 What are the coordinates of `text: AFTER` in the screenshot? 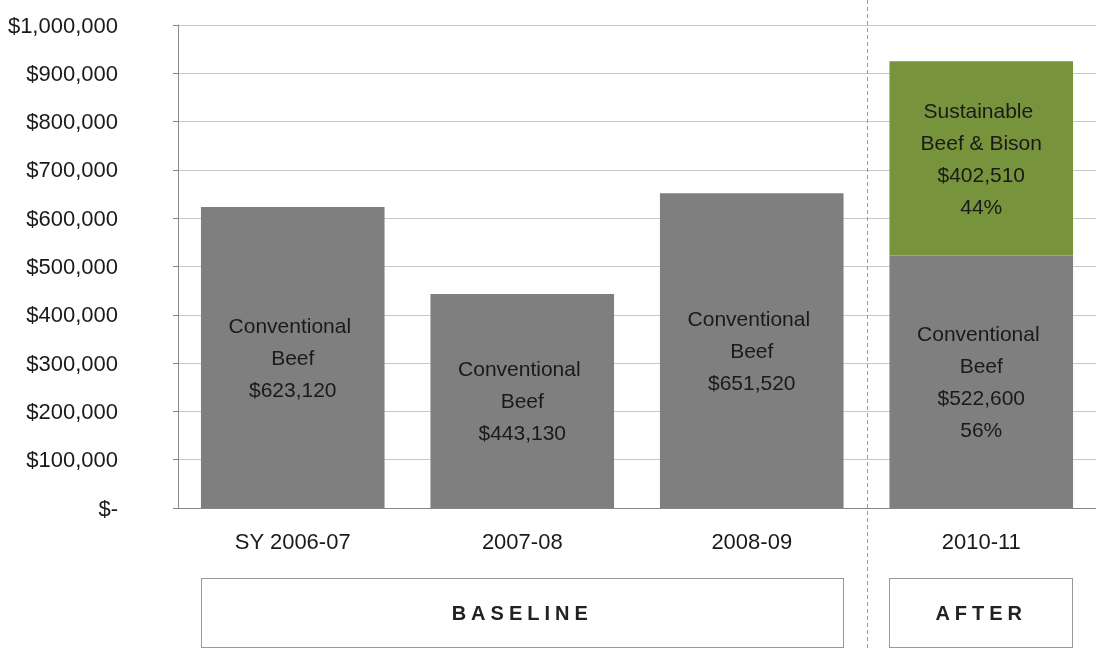 It's located at (981, 613).